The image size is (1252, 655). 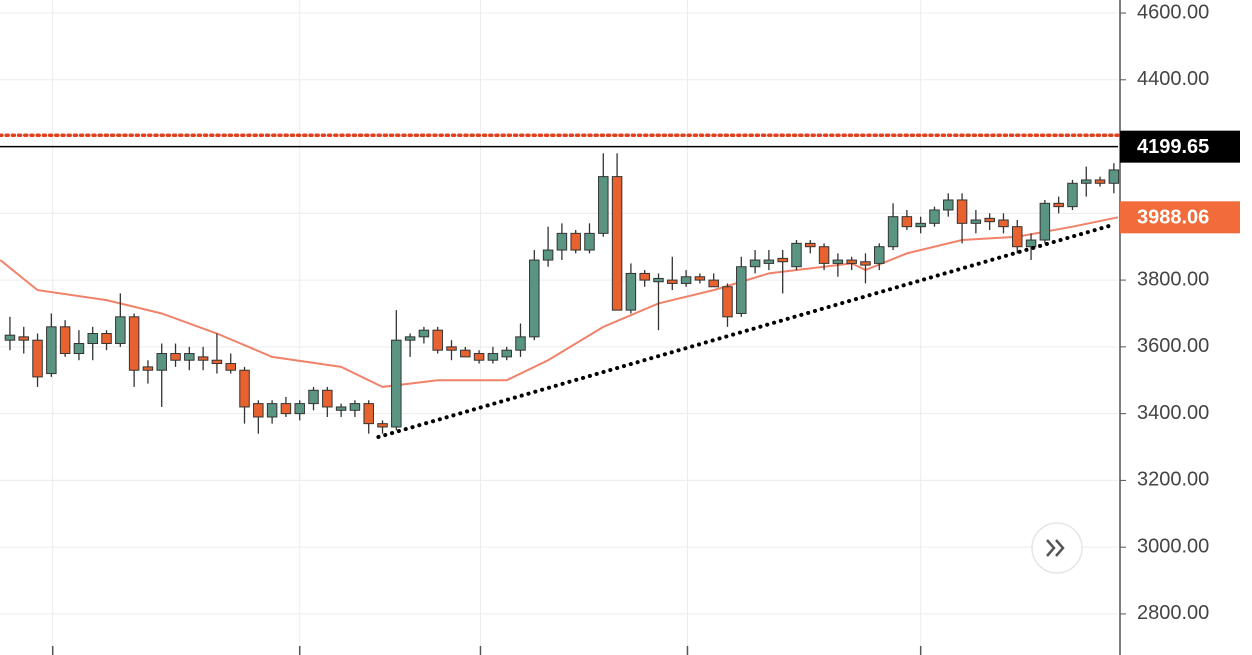 I want to click on y-tick-label: 3800.00, so click(x=1173, y=279).